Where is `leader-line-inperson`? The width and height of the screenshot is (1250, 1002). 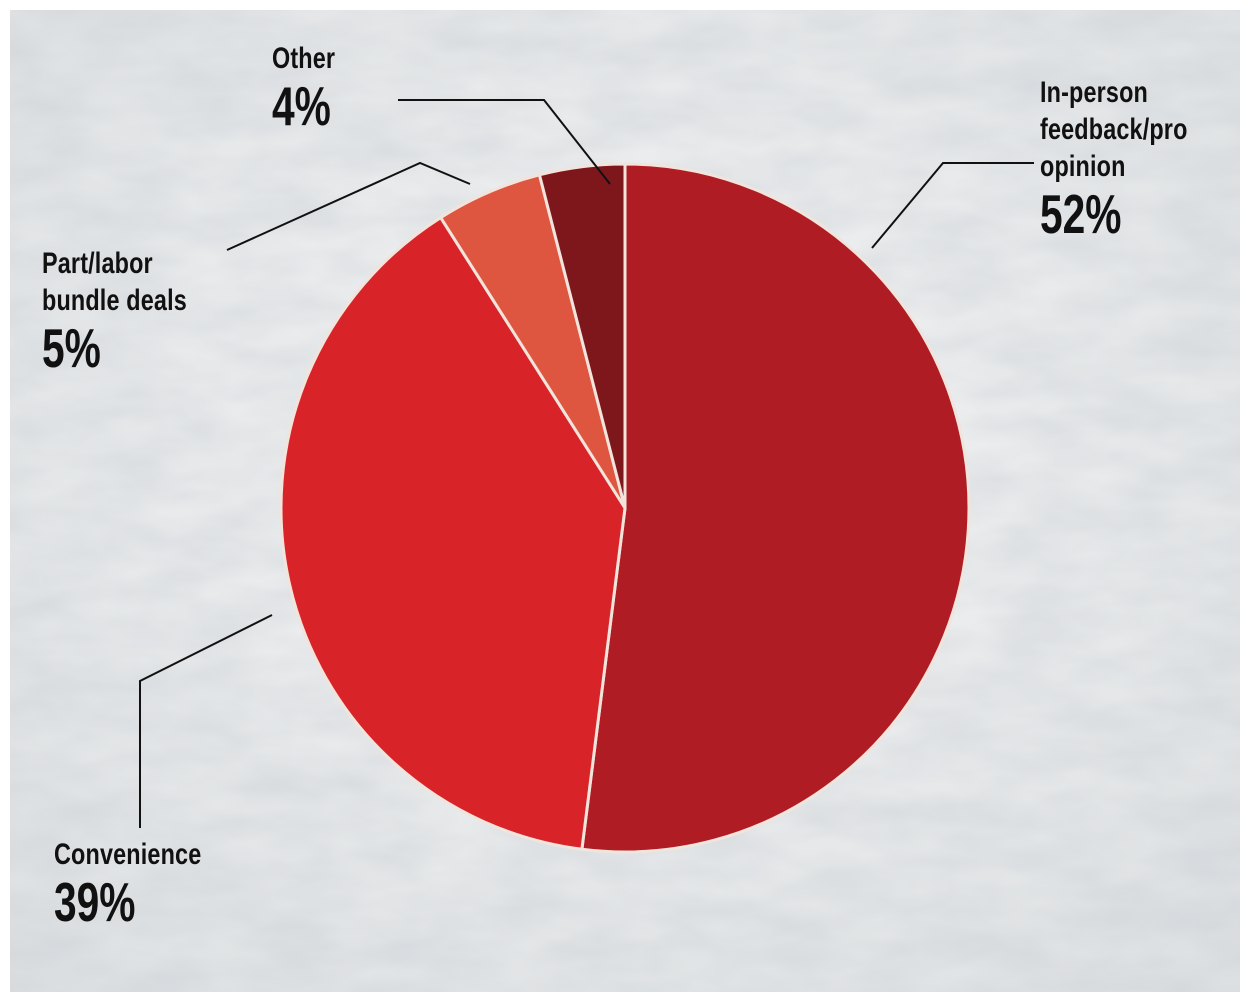 leader-line-inperson is located at coordinates (952, 205).